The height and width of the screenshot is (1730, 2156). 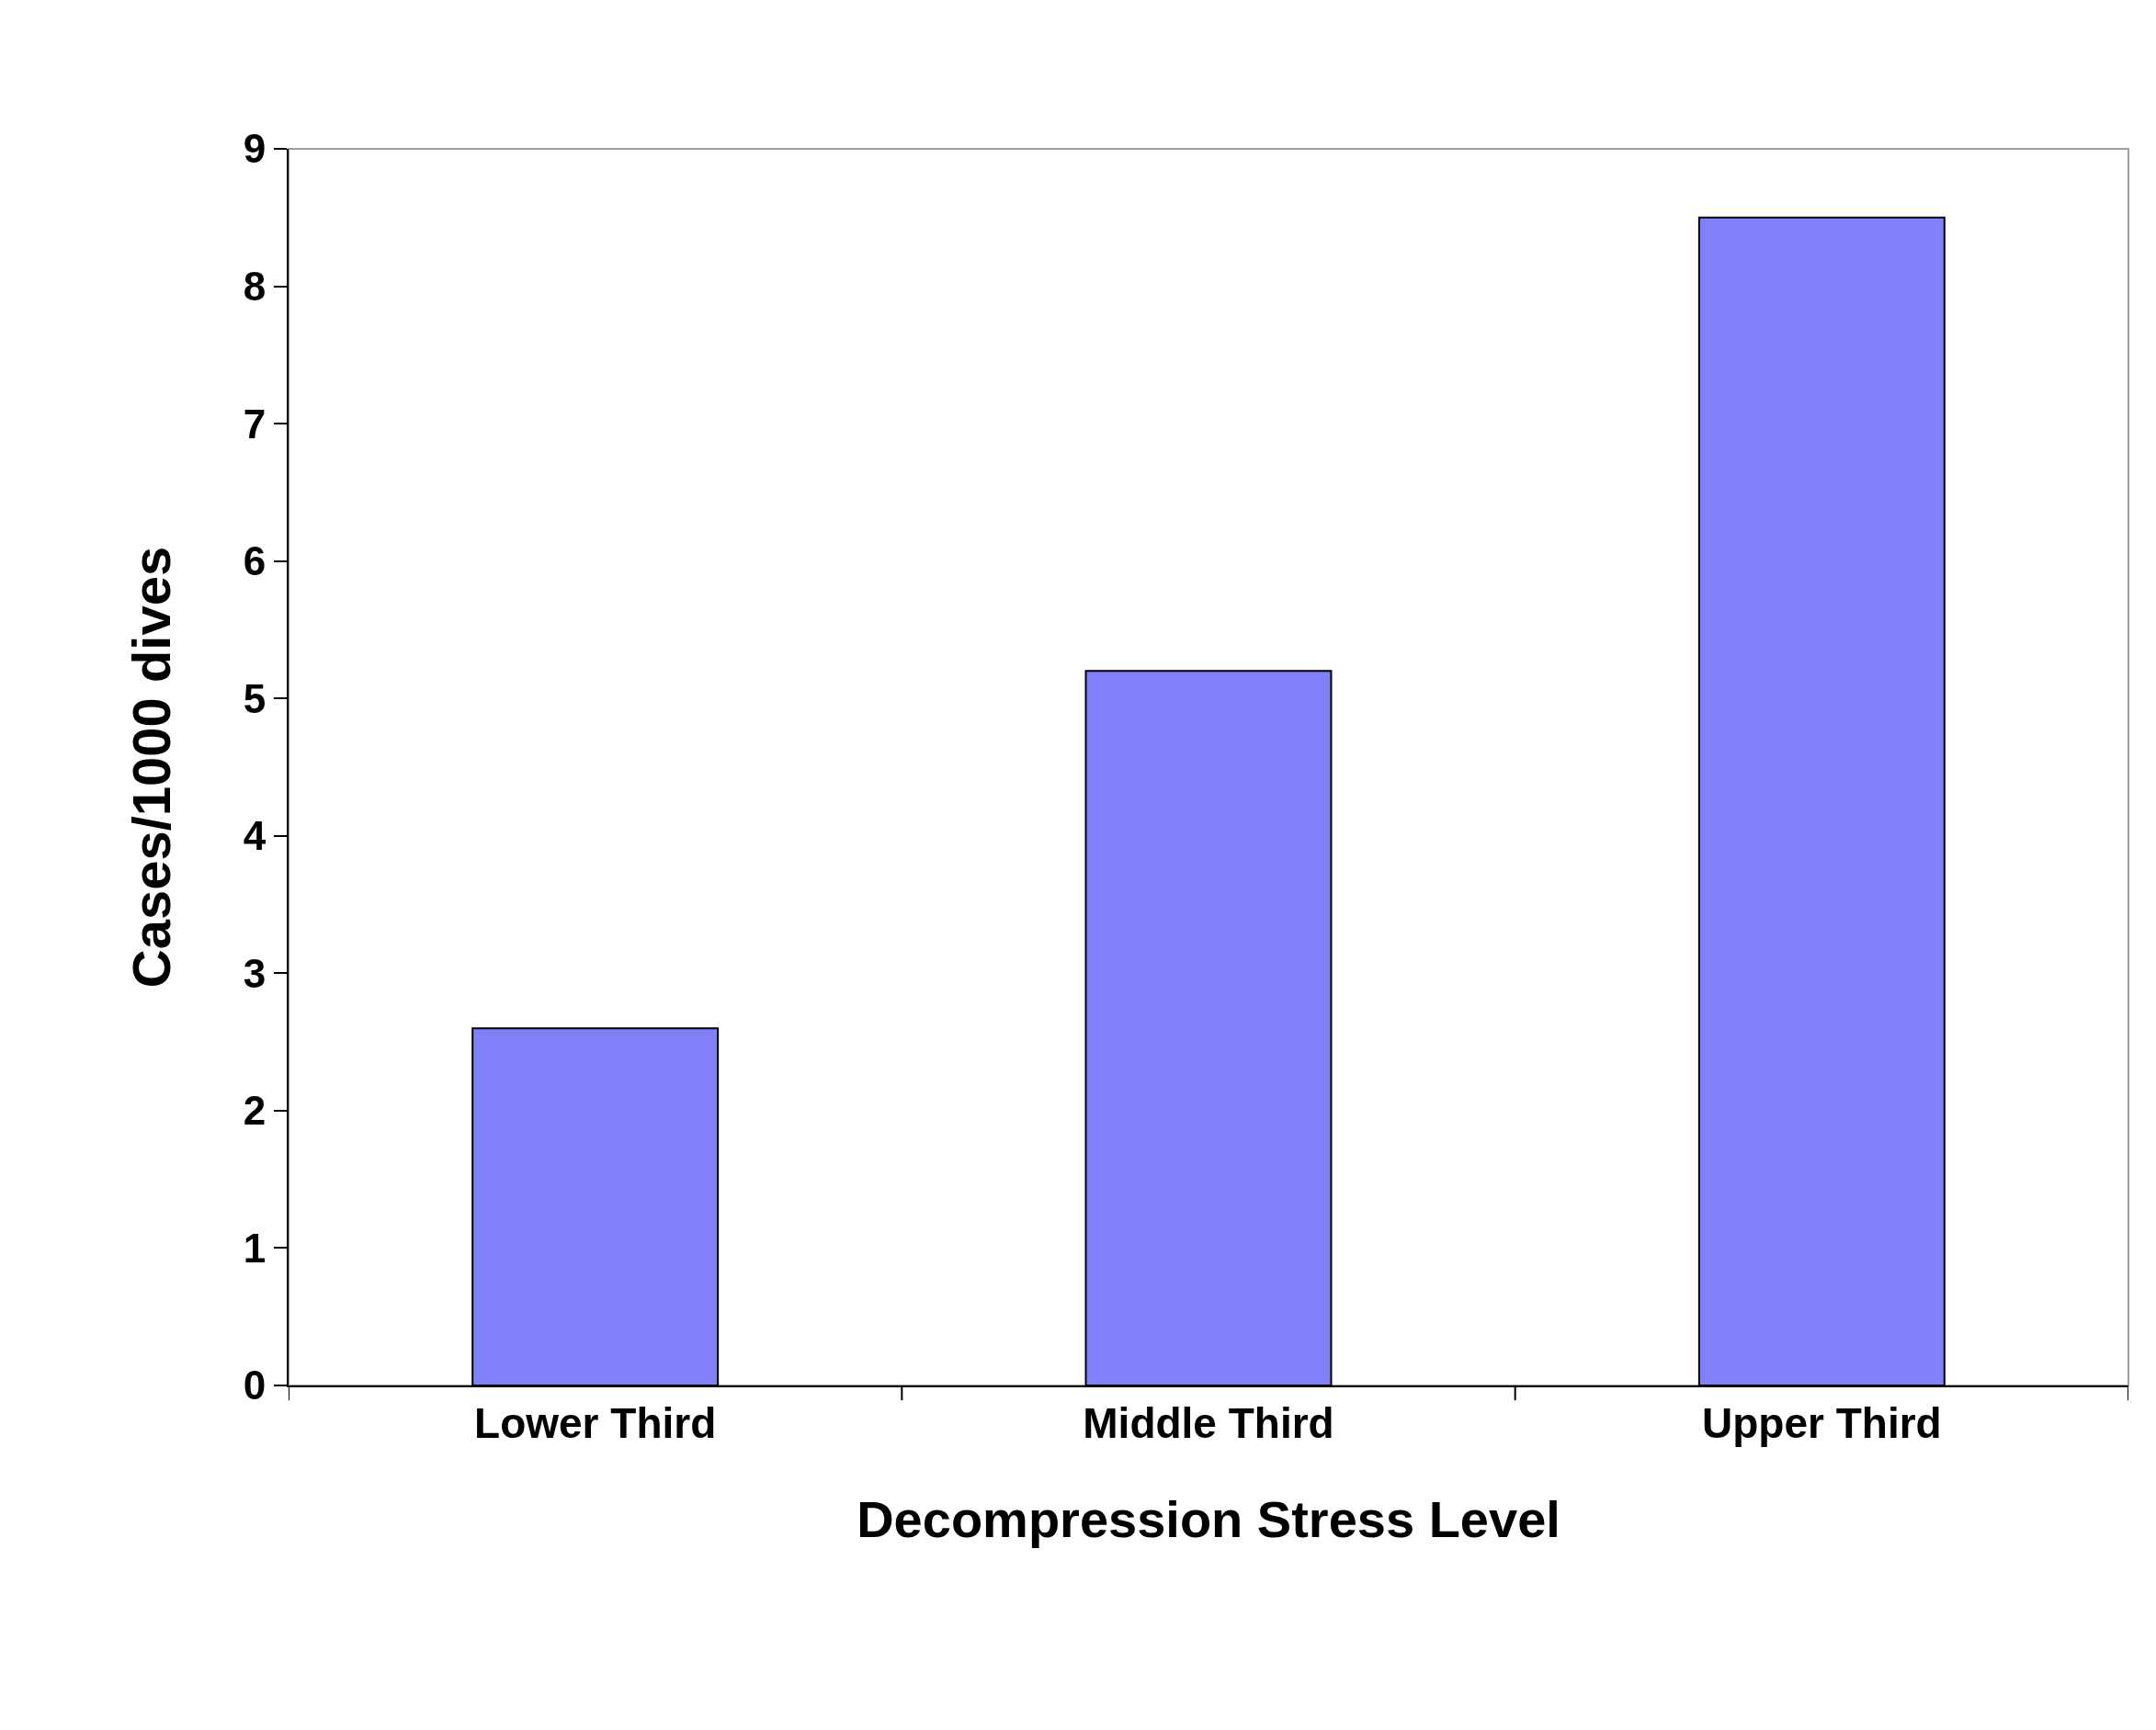 What do you see at coordinates (255, 1111) in the screenshot?
I see `y-tick-label: 2` at bounding box center [255, 1111].